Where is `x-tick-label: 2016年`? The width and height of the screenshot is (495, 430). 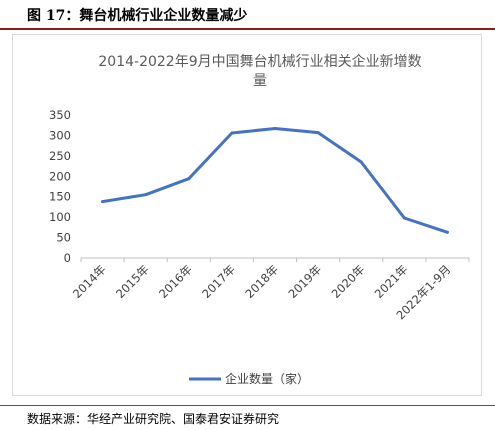
x-tick-label: 2016年 is located at coordinates (175, 281).